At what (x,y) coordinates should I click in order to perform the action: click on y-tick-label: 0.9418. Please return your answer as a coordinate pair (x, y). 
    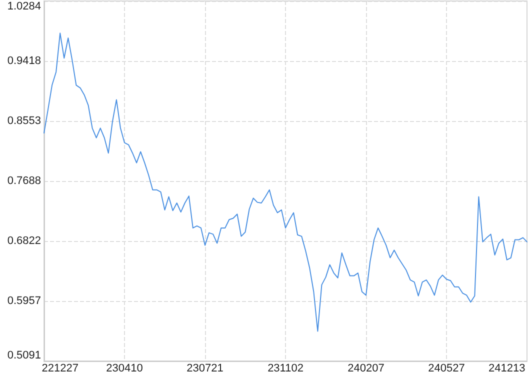
    Looking at the image, I should click on (24, 61).